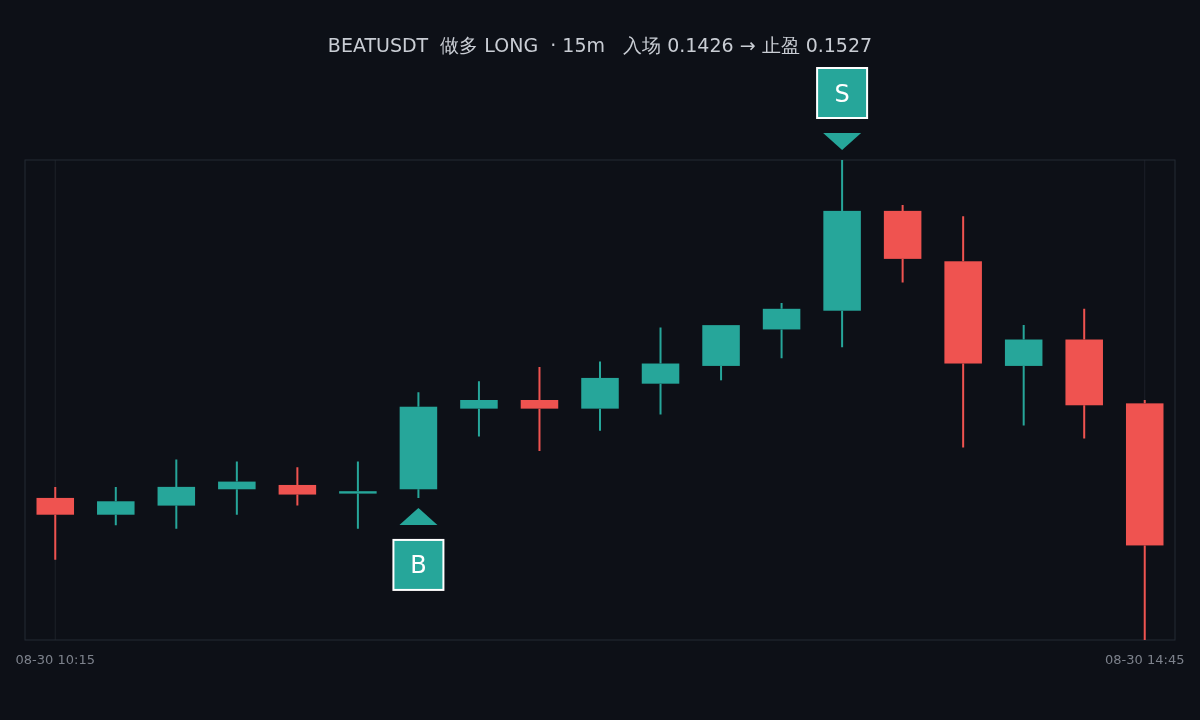  What do you see at coordinates (418, 564) in the screenshot?
I see `annotation: B` at bounding box center [418, 564].